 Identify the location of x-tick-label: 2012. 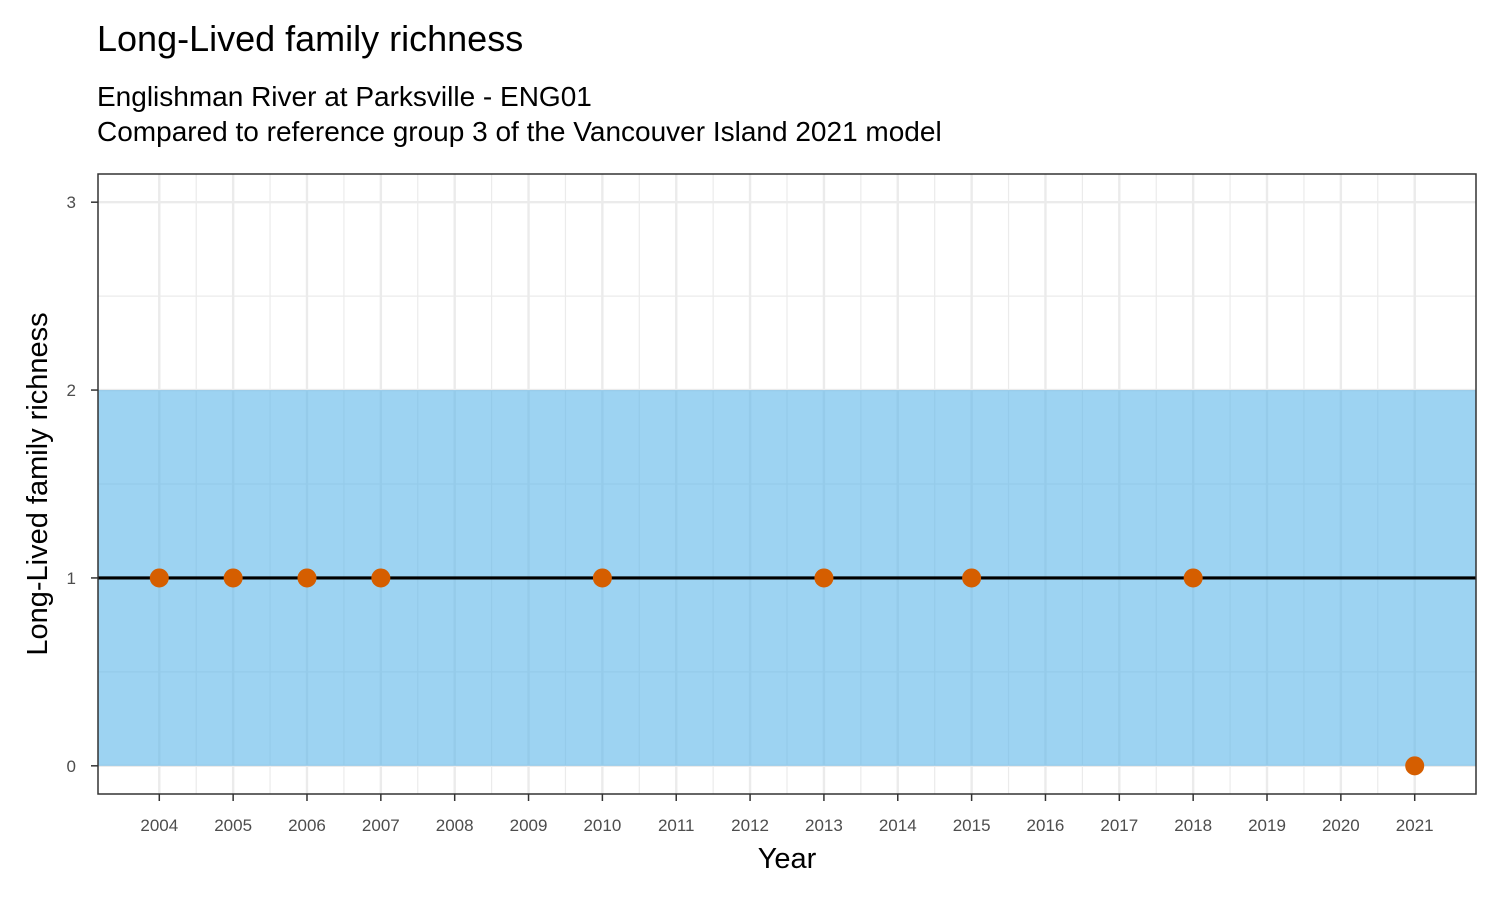
(750, 825).